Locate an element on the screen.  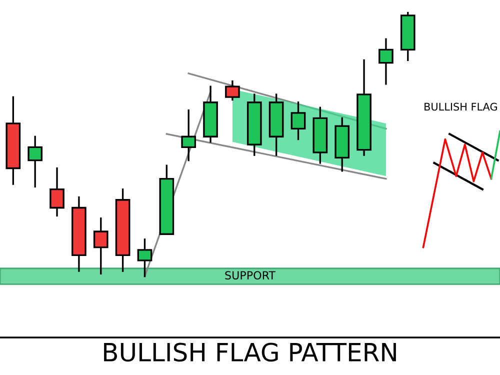
text: BULLISH FLAG is located at coordinates (460, 106).